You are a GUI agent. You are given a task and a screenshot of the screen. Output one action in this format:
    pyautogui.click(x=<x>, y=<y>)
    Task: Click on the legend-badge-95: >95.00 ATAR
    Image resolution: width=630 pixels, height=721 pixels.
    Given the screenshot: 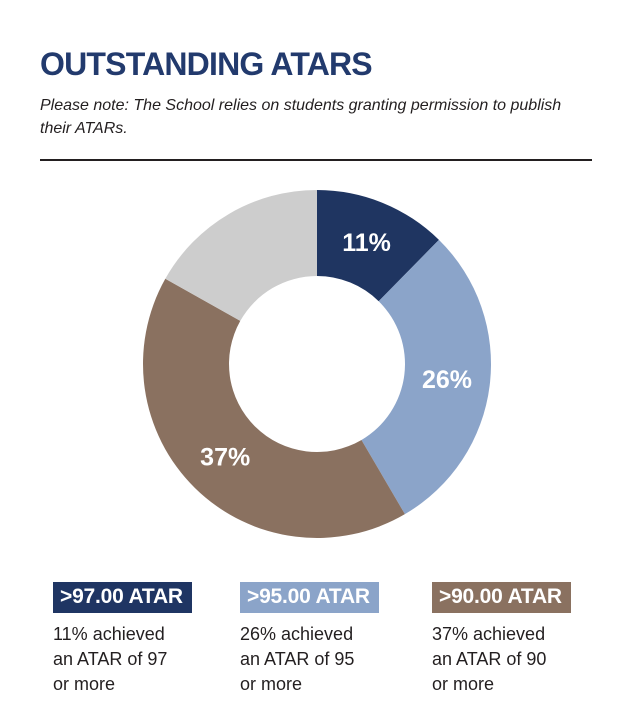 What is the action you would take?
    pyautogui.click(x=309, y=597)
    